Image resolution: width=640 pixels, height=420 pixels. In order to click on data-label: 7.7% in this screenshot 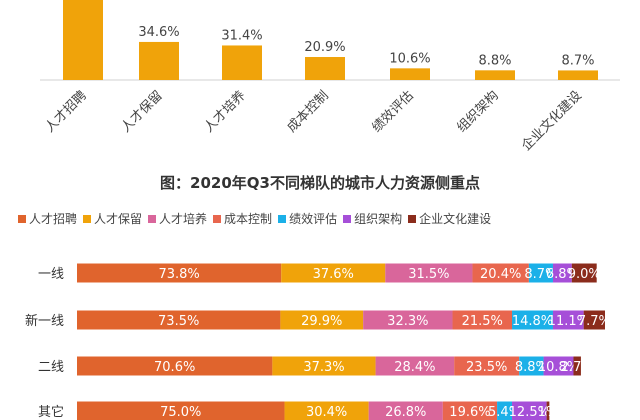, I will do `click(594, 321)`.